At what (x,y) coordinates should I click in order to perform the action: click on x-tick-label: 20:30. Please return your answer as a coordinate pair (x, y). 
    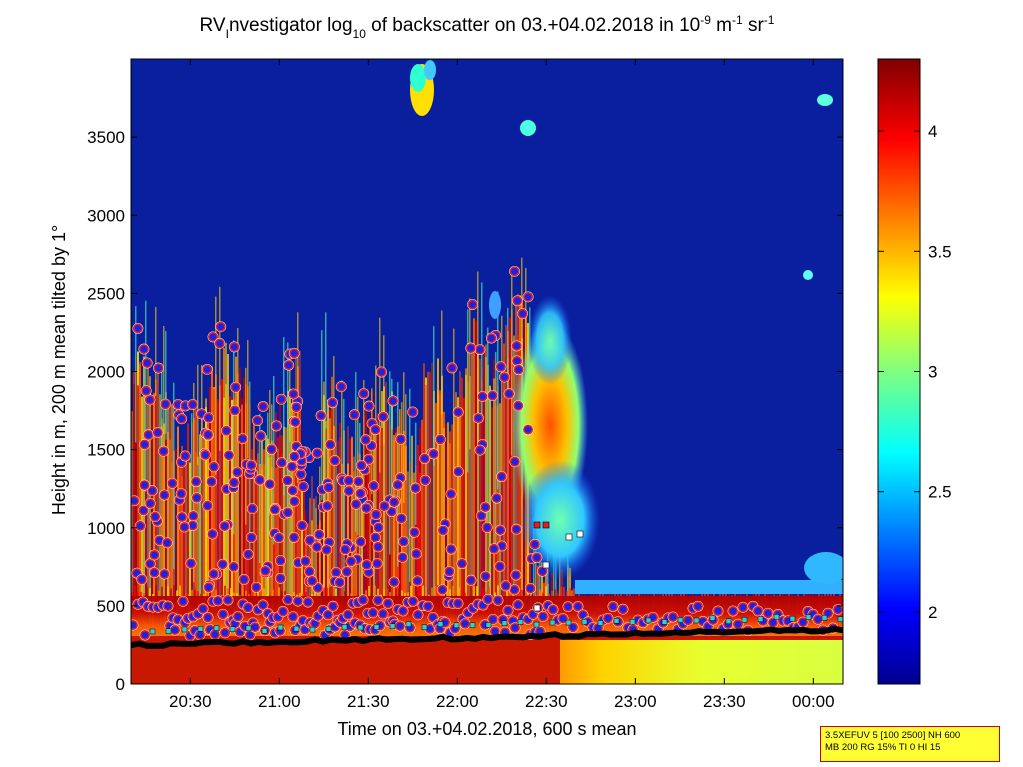
    Looking at the image, I should click on (190, 701).